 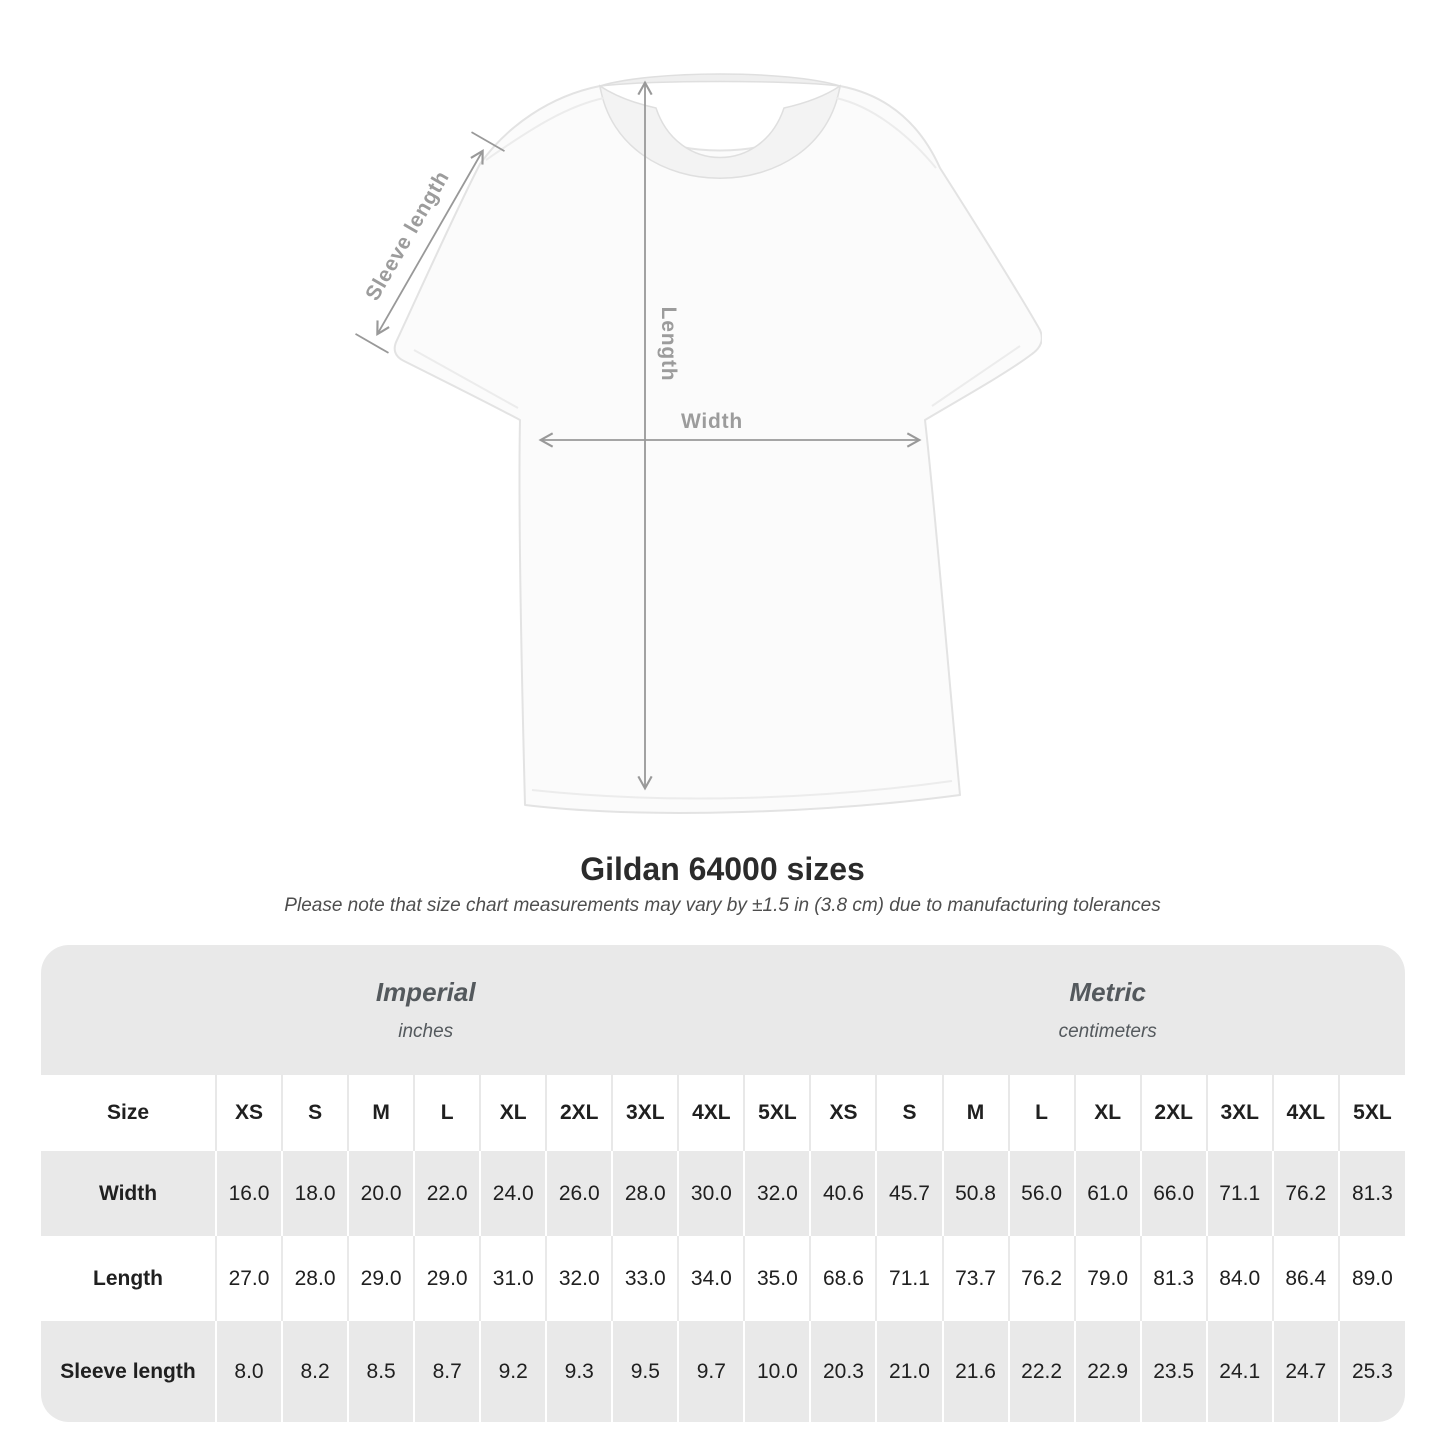 What do you see at coordinates (425, 992) in the screenshot?
I see `imperial-label: Imperial` at bounding box center [425, 992].